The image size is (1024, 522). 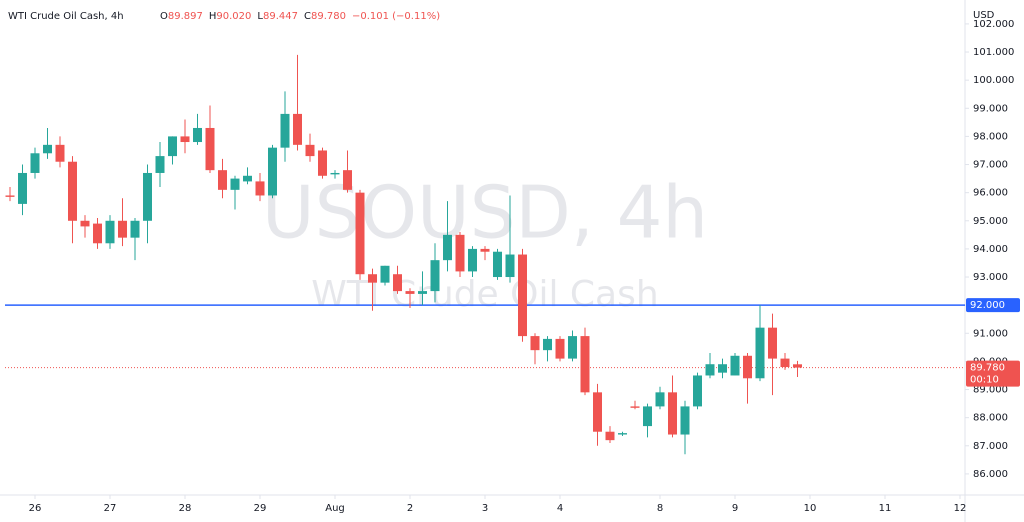 What do you see at coordinates (335, 508) in the screenshot?
I see `x-tick-label: Aug` at bounding box center [335, 508].